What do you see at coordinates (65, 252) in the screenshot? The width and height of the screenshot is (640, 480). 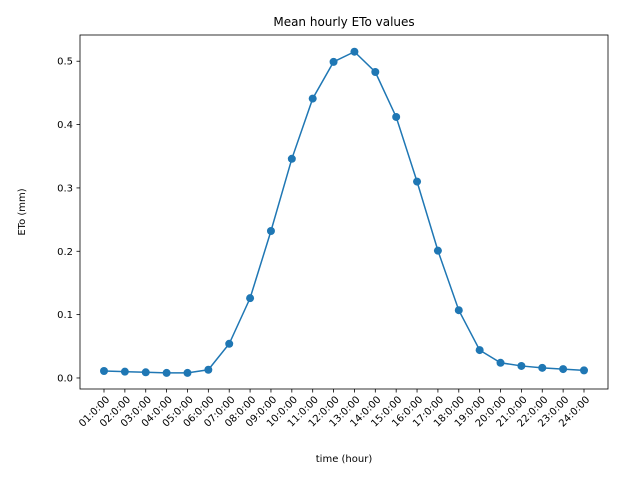 I see `y-tick-label: 0.2` at bounding box center [65, 252].